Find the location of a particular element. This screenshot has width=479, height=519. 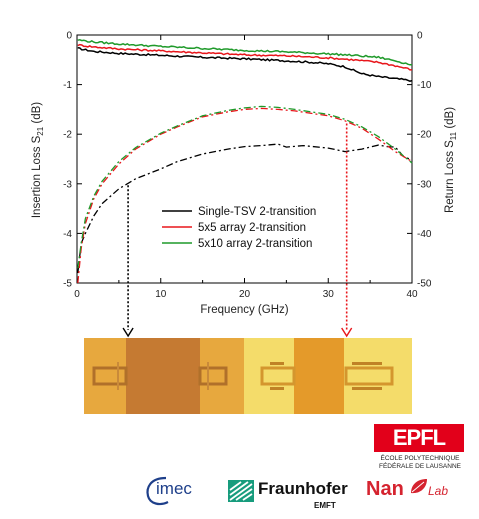

tsv-micrograph-photo is located at coordinates (248, 376).